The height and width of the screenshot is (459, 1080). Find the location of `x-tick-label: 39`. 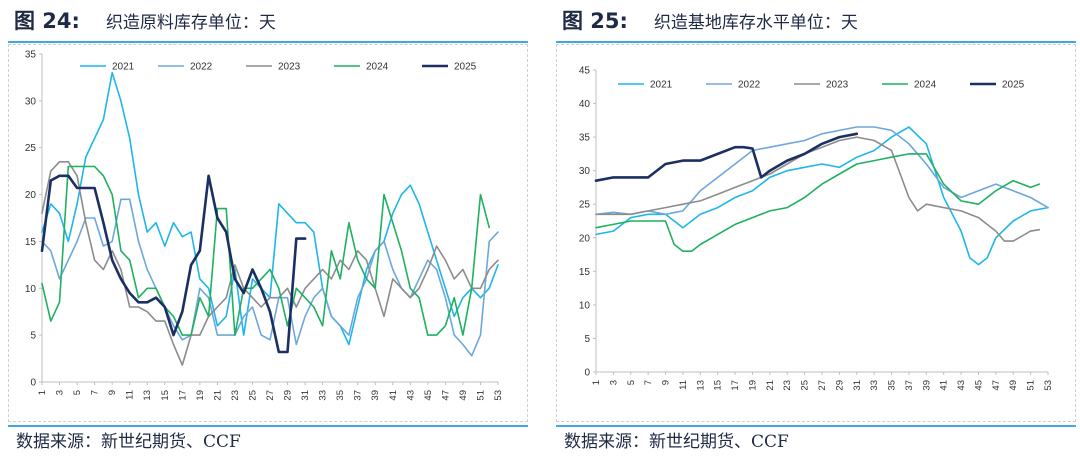

x-tick-label: 39 is located at coordinates (375, 395).